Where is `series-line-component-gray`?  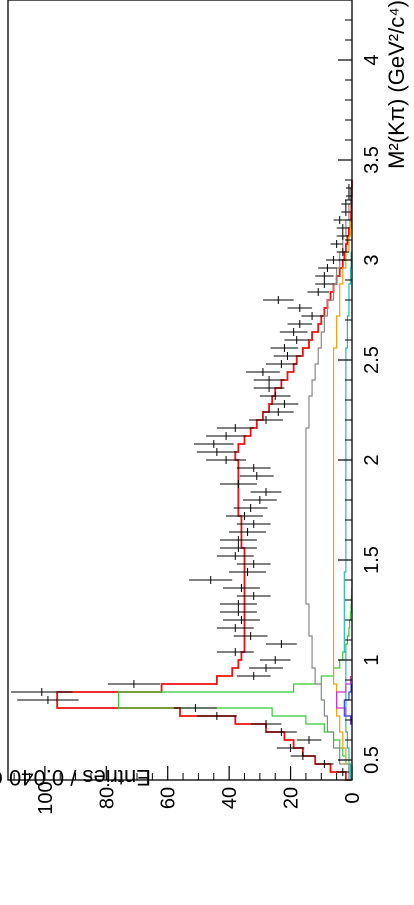
series-line-component-gray is located at coordinates (328, 484).